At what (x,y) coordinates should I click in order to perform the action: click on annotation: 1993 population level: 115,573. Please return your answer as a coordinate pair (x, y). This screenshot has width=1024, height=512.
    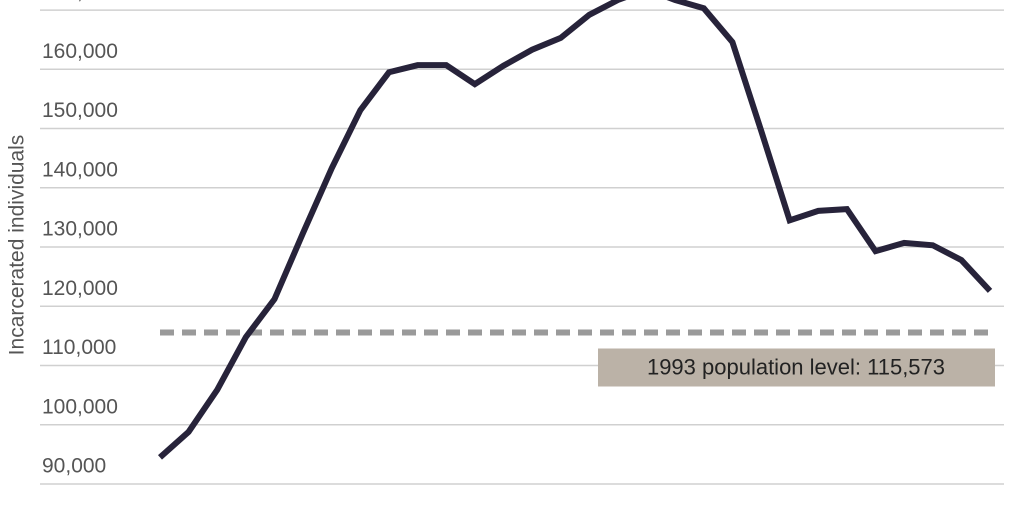
    Looking at the image, I should click on (796, 366).